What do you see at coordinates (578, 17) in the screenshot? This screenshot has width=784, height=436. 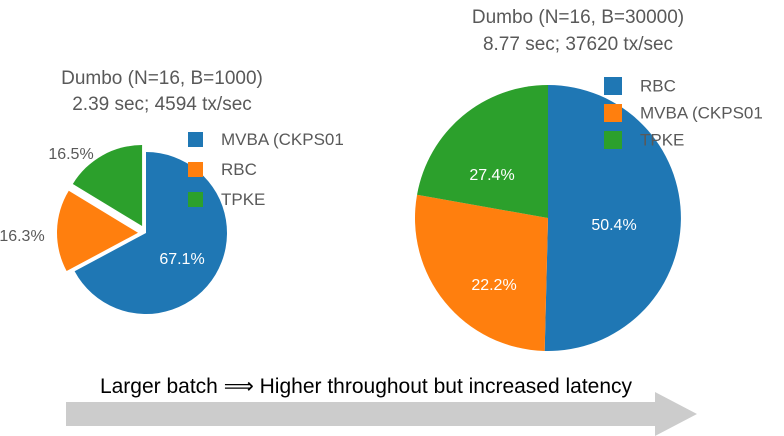 I see `chart-title: Dumbo (N=16, B=30000)` at bounding box center [578, 17].